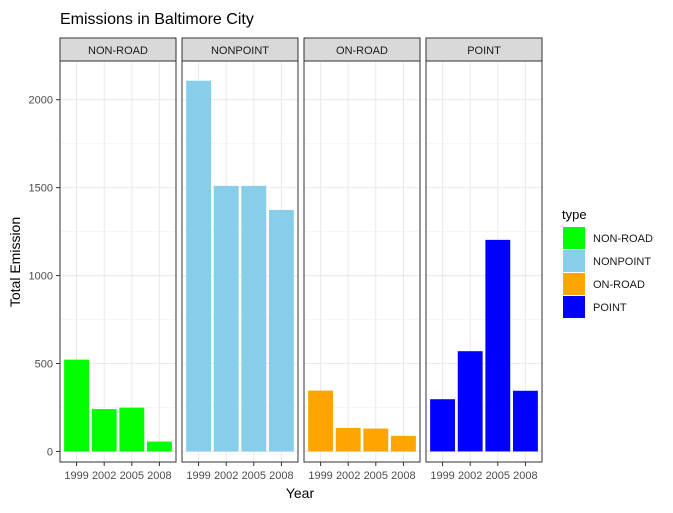  What do you see at coordinates (525, 421) in the screenshot?
I see `bar-point-2008` at bounding box center [525, 421].